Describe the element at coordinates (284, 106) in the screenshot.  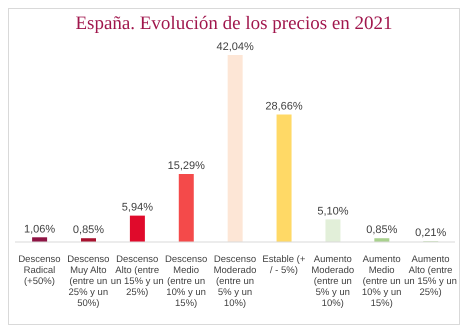
I see `data-label: 28,66%` at that location.